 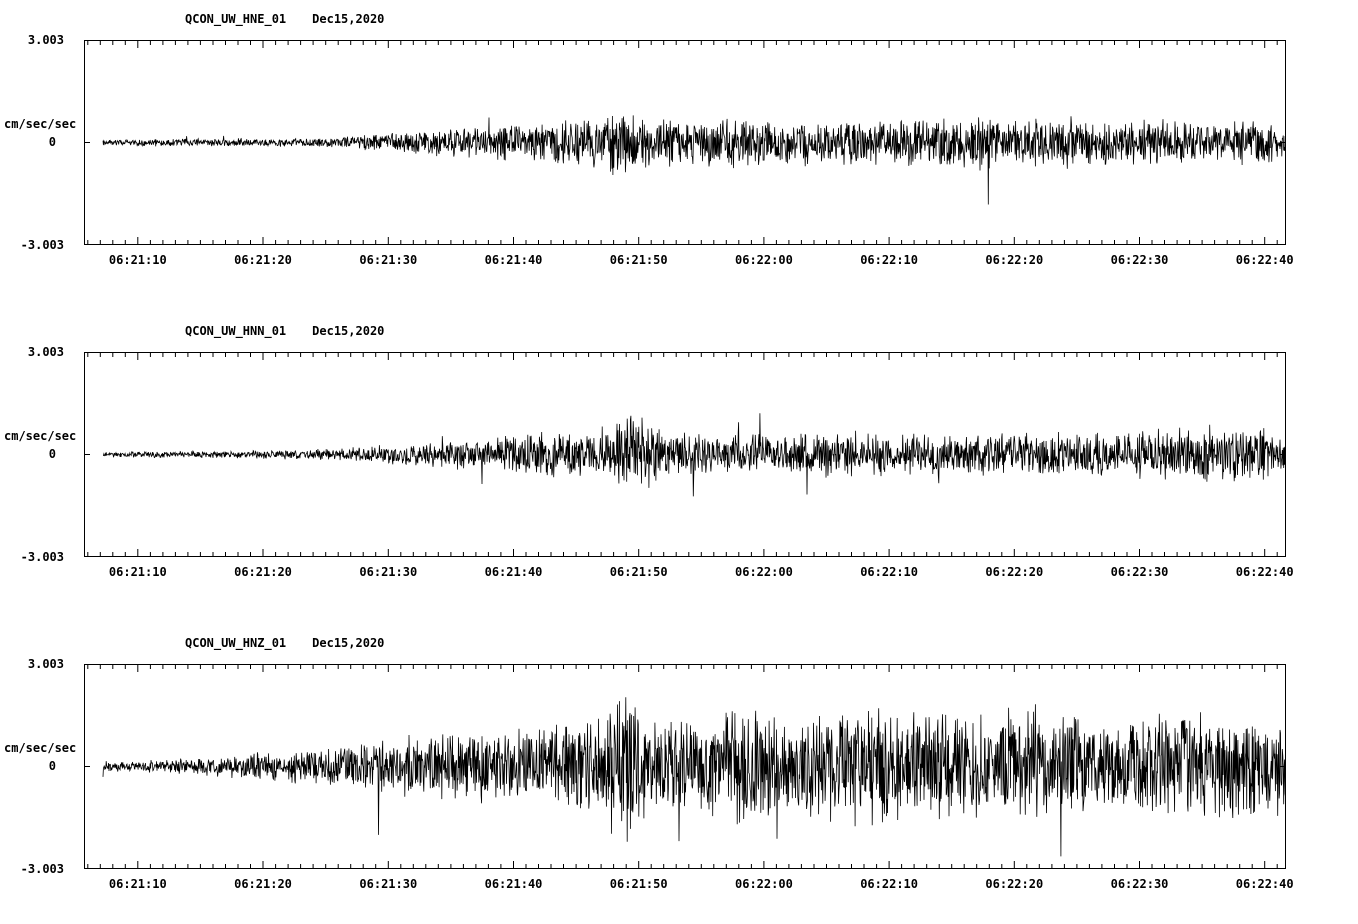 I want to click on chart-title: QCON_UW_HNN_01 Dec15,2020, so click(x=284, y=331).